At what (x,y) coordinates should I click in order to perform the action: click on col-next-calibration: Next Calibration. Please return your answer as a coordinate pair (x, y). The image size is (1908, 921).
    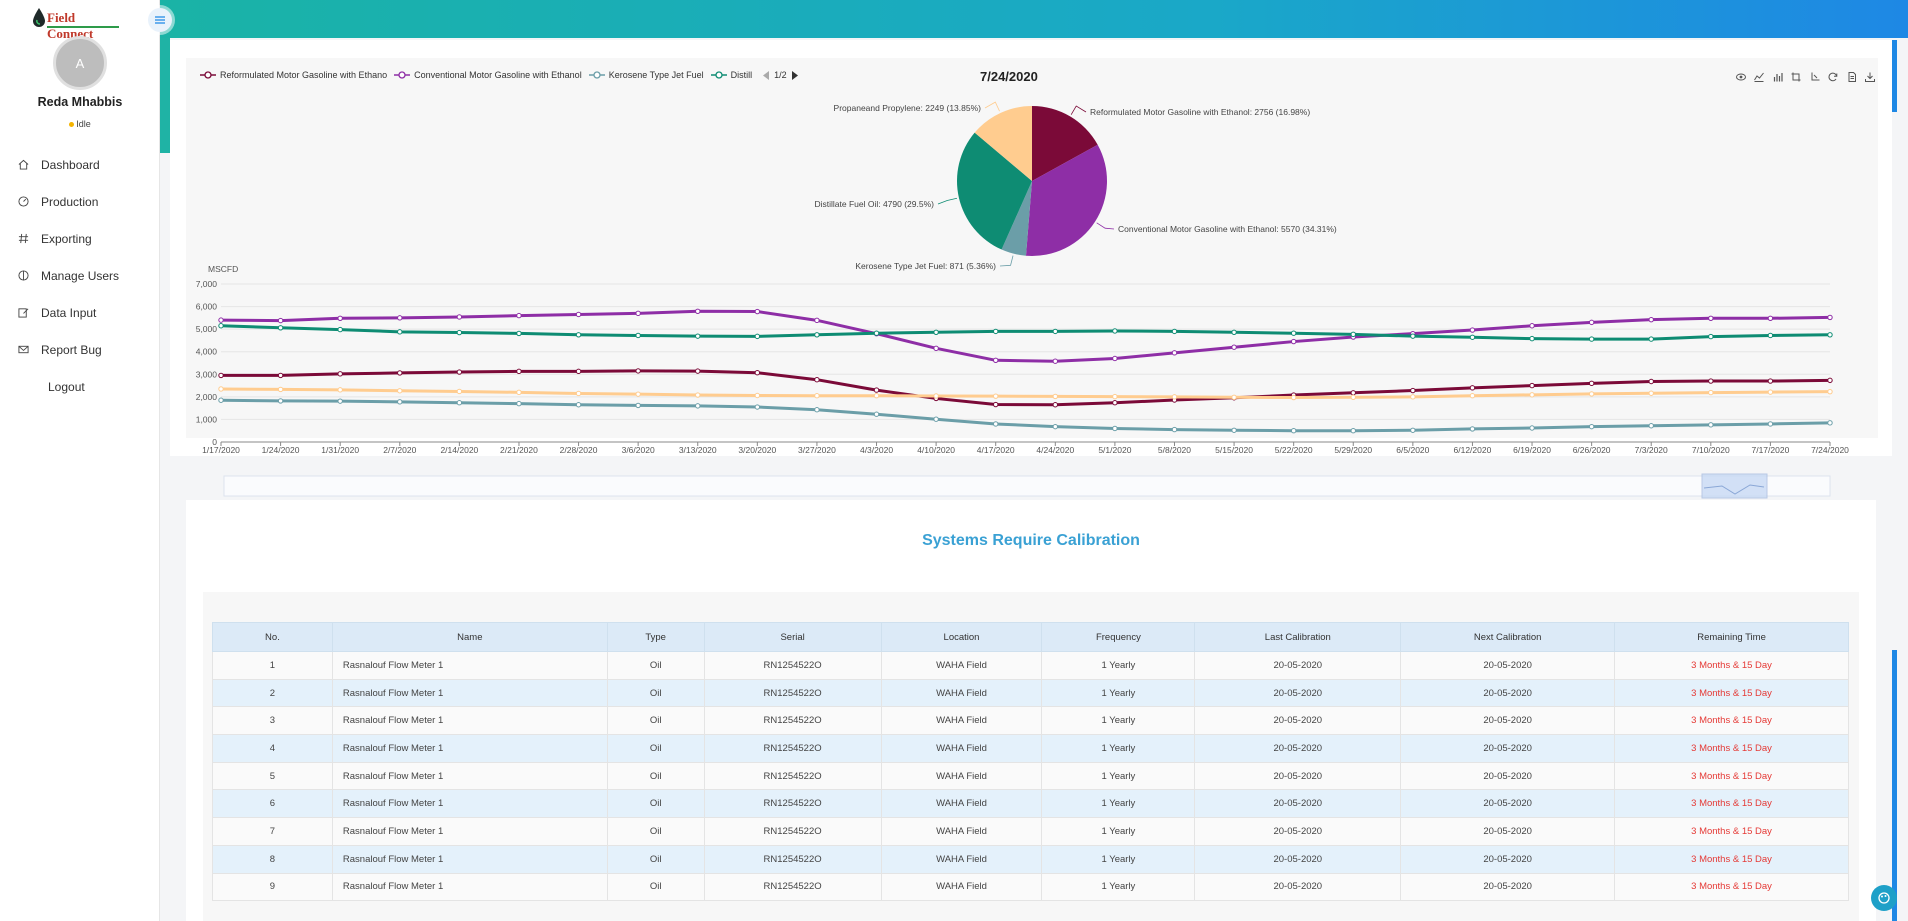
    Looking at the image, I should click on (1508, 637).